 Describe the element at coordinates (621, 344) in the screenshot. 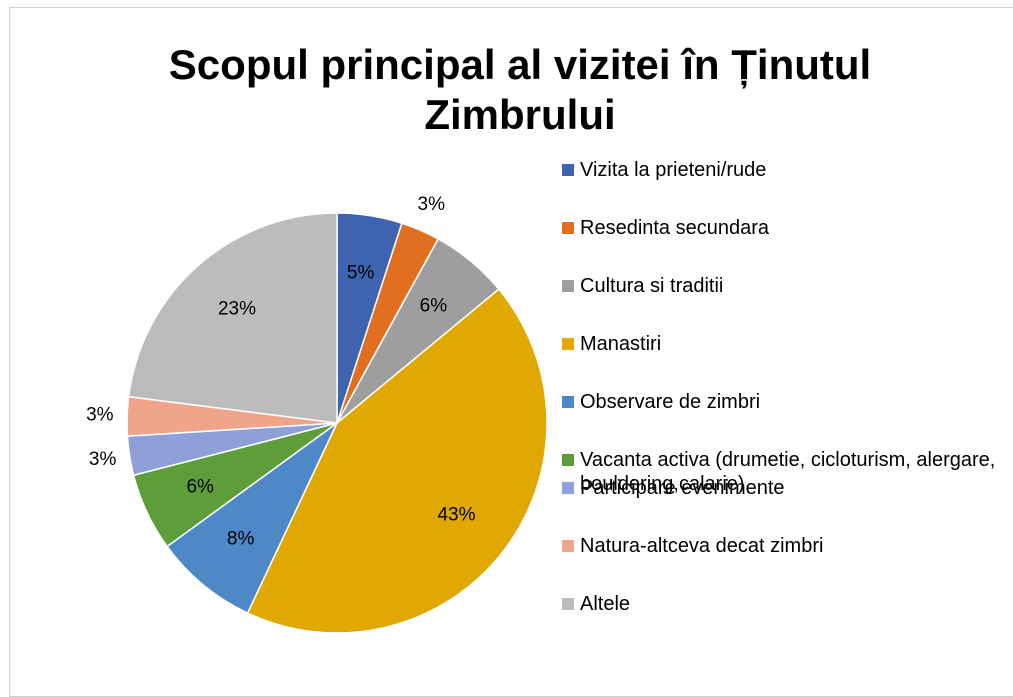

I see `legend-label: Manastiri` at that location.